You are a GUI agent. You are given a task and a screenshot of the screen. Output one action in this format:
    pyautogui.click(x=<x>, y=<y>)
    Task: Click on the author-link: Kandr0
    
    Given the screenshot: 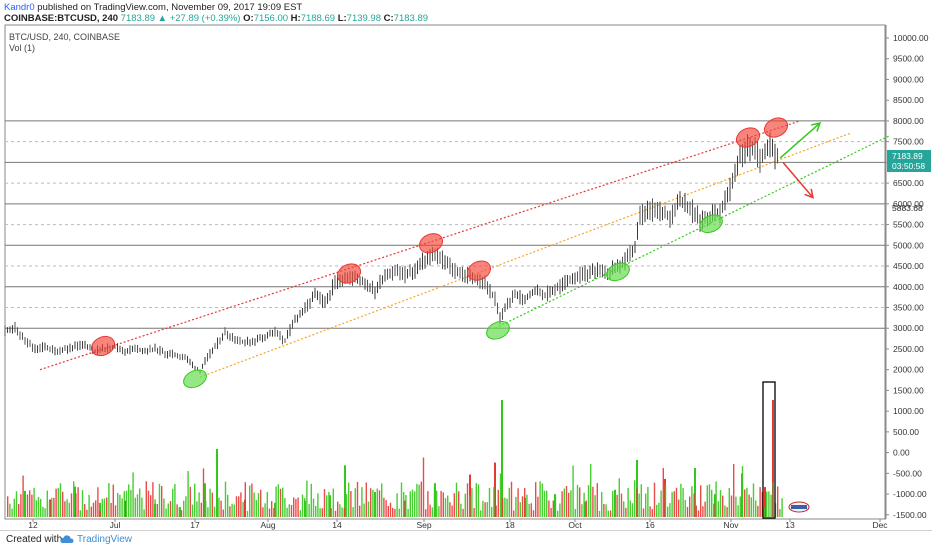 What is the action you would take?
    pyautogui.click(x=19, y=7)
    